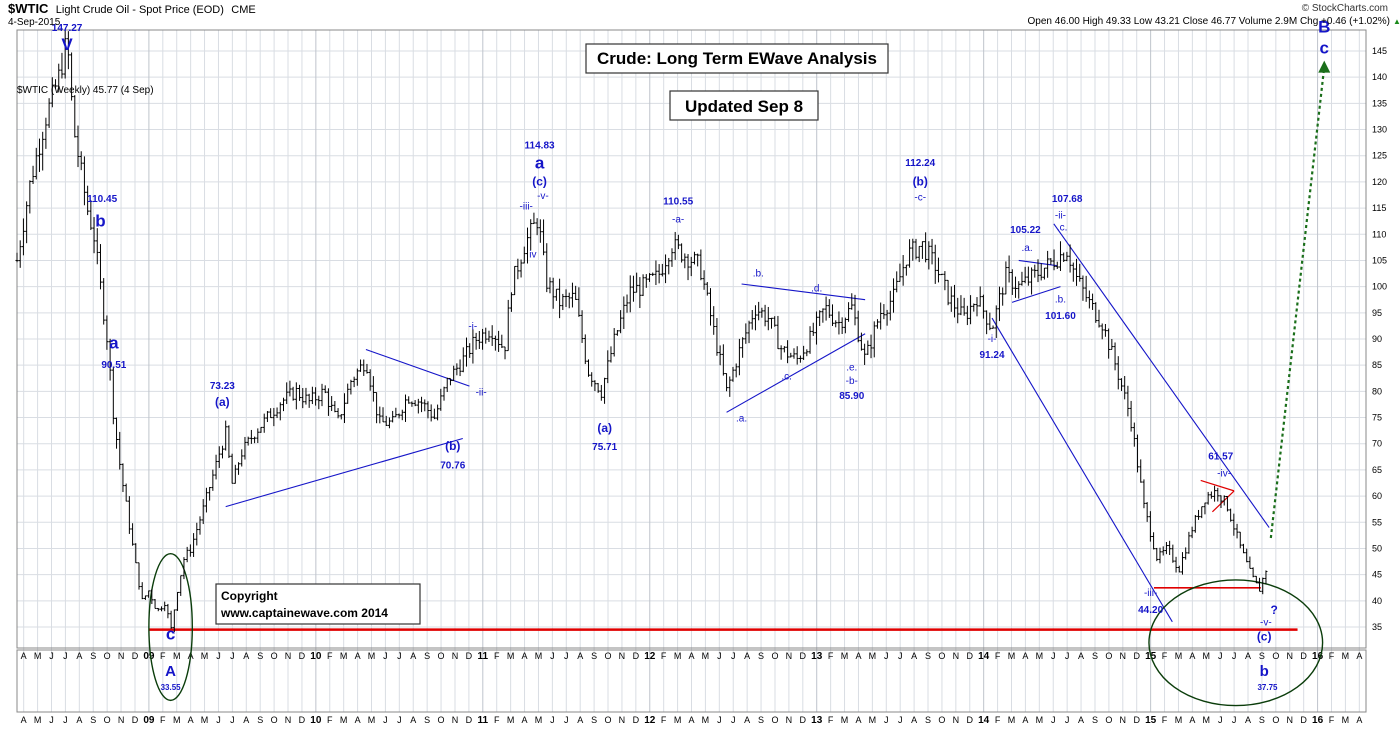 The height and width of the screenshot is (730, 1400). What do you see at coordinates (920, 182) in the screenshot?
I see `wave-label: (b)` at bounding box center [920, 182].